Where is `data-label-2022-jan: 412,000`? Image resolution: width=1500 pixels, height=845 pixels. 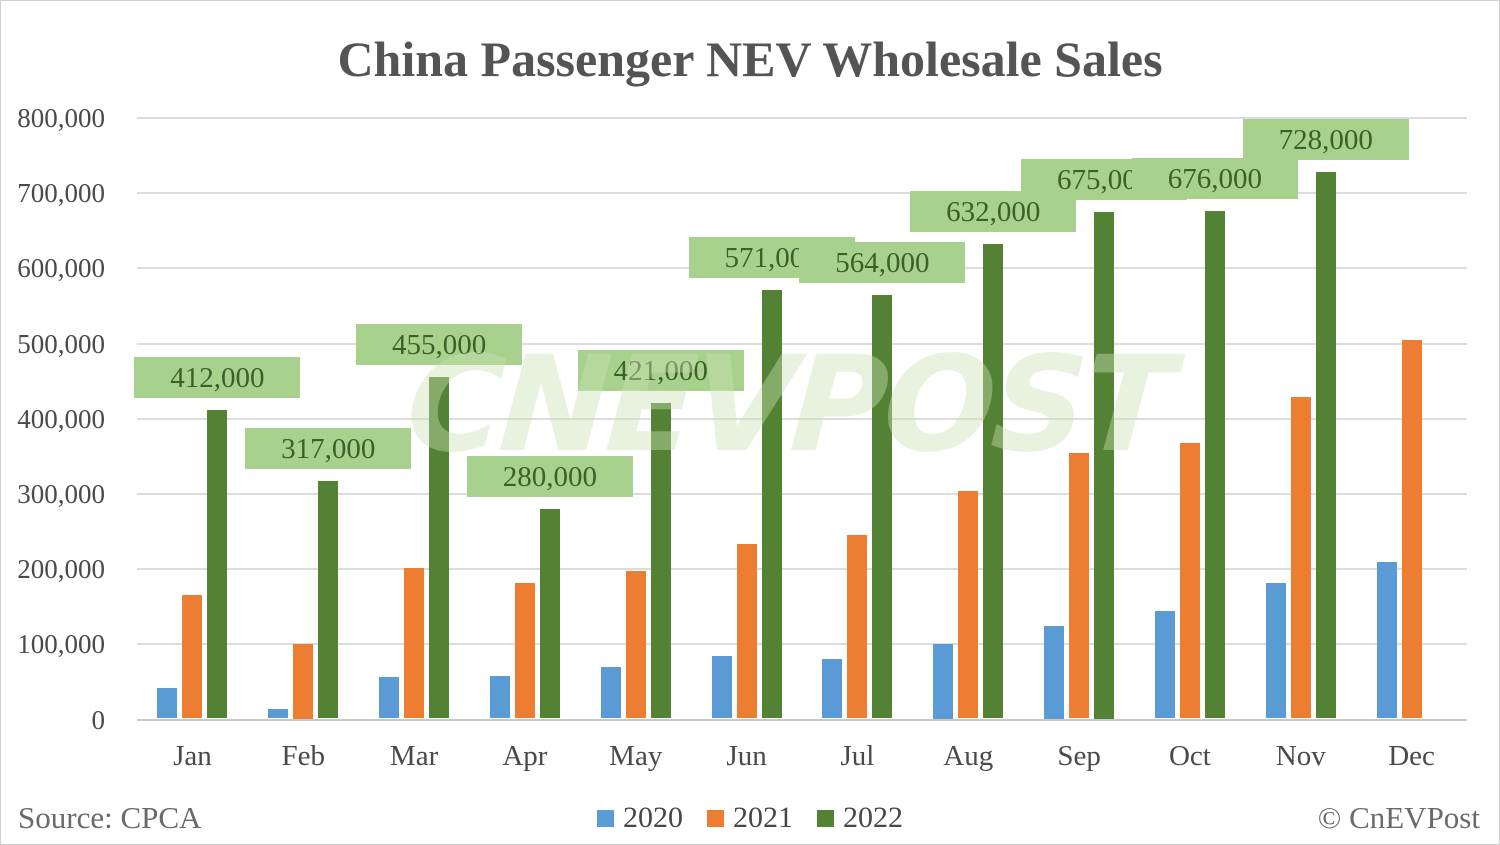
data-label-2022-jan: 412,000 is located at coordinates (217, 377).